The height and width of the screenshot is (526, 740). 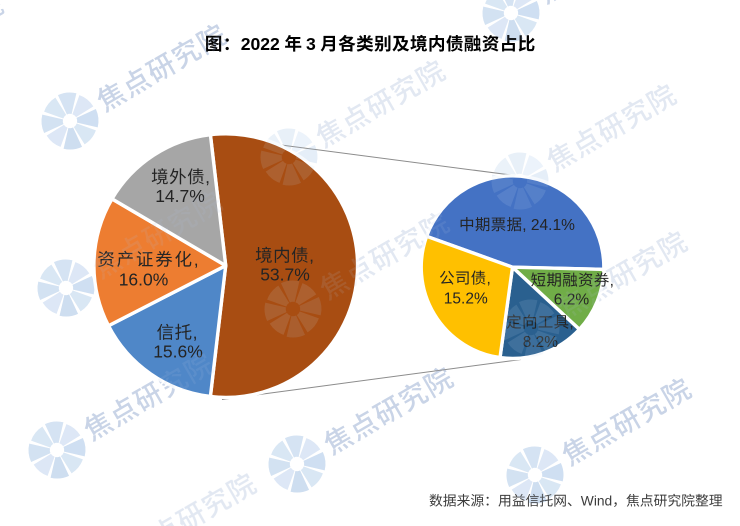 I want to click on svg-text: , 24.1%, so click(x=548, y=225).